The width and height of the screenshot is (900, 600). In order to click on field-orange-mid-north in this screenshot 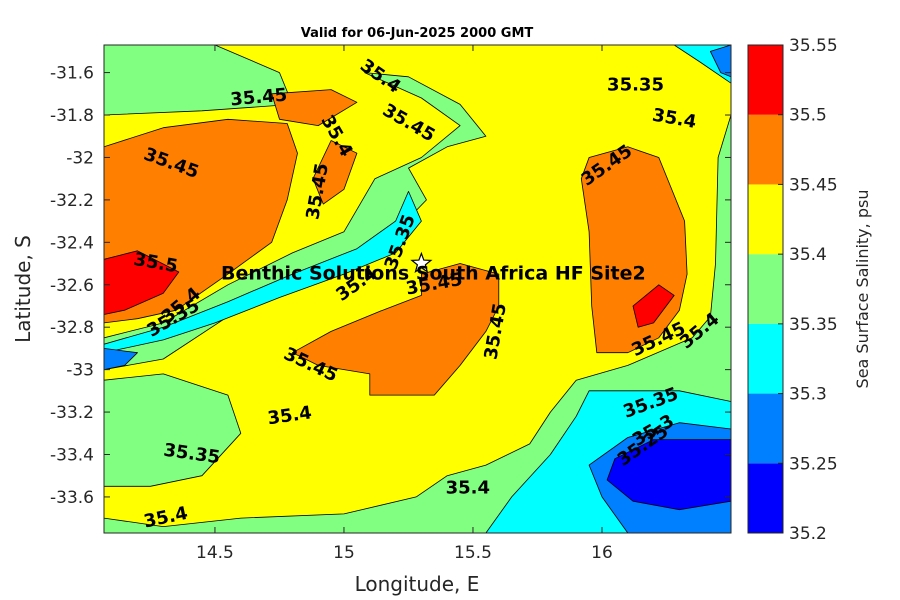, I will do `click(335, 172)`.